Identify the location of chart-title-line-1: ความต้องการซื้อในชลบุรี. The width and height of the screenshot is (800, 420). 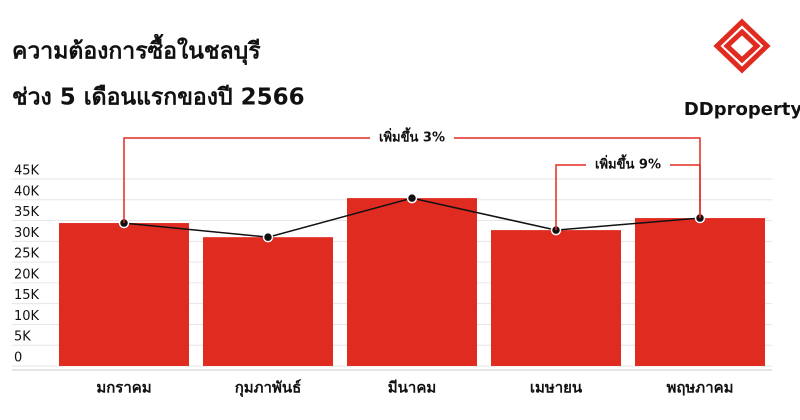
(136, 50).